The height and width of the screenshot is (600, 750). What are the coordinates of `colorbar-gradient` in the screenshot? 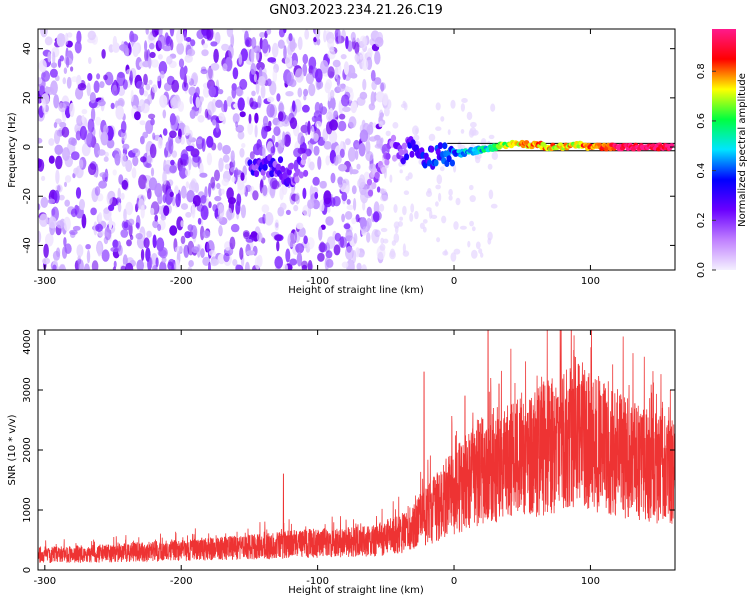 It's located at (724, 149).